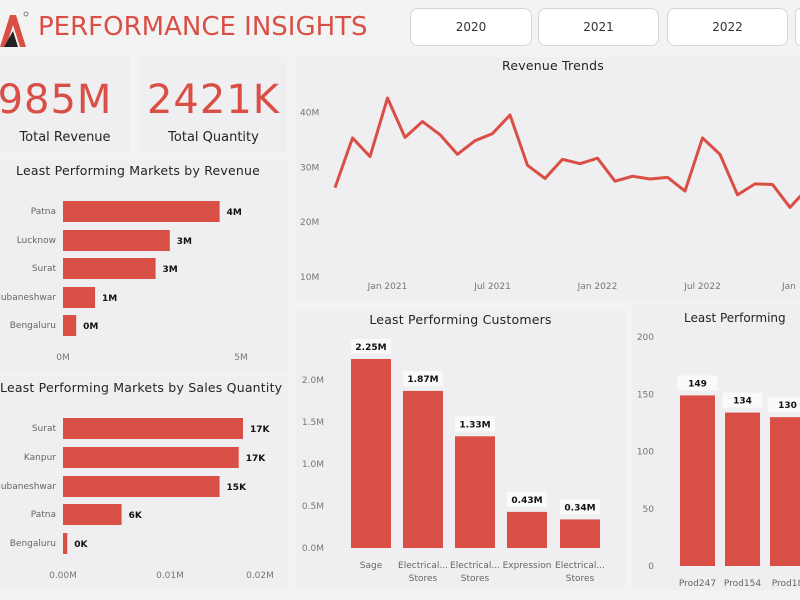  I want to click on x-tick-label: 0.01M, so click(170, 576).